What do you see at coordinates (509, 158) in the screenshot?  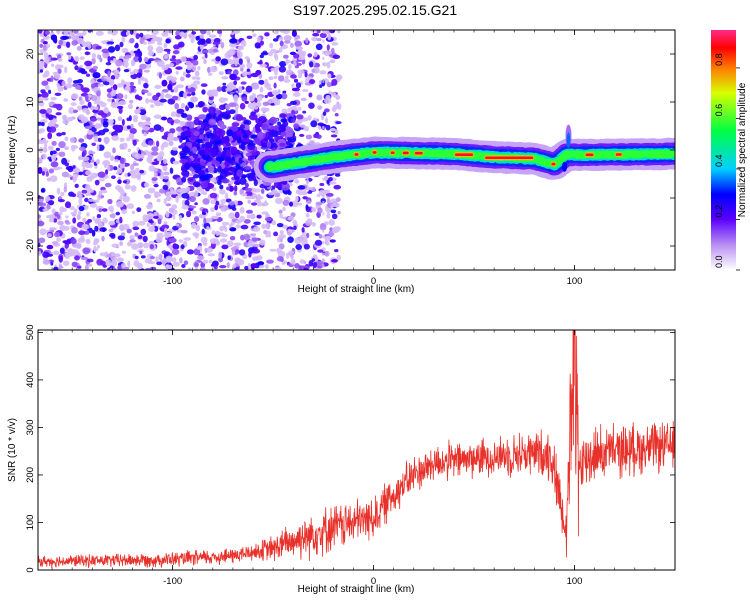 I see `spectrogram-peak-band` at bounding box center [509, 158].